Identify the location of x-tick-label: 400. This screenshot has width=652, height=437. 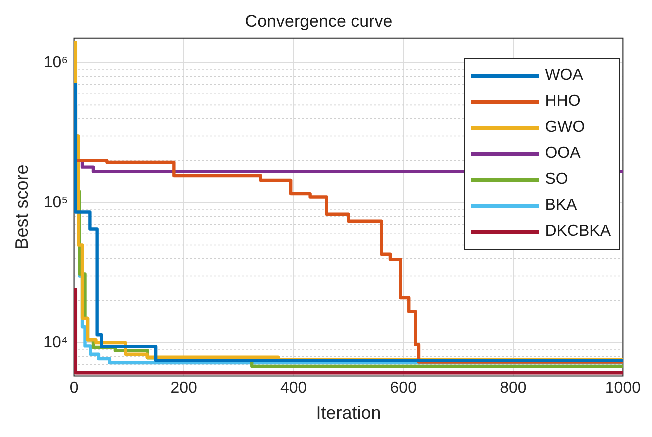
(294, 389).